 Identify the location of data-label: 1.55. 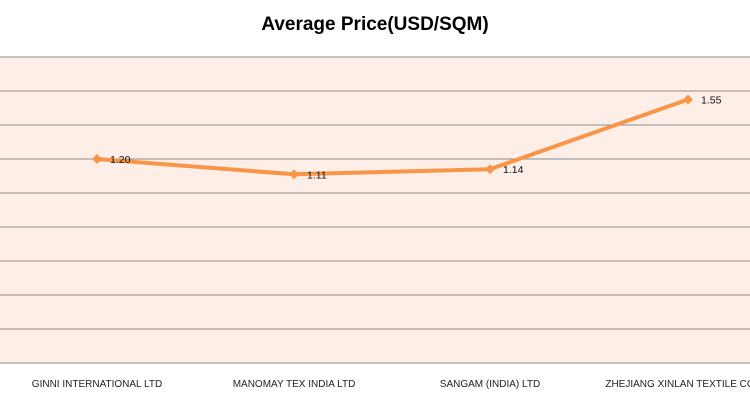
(711, 101).